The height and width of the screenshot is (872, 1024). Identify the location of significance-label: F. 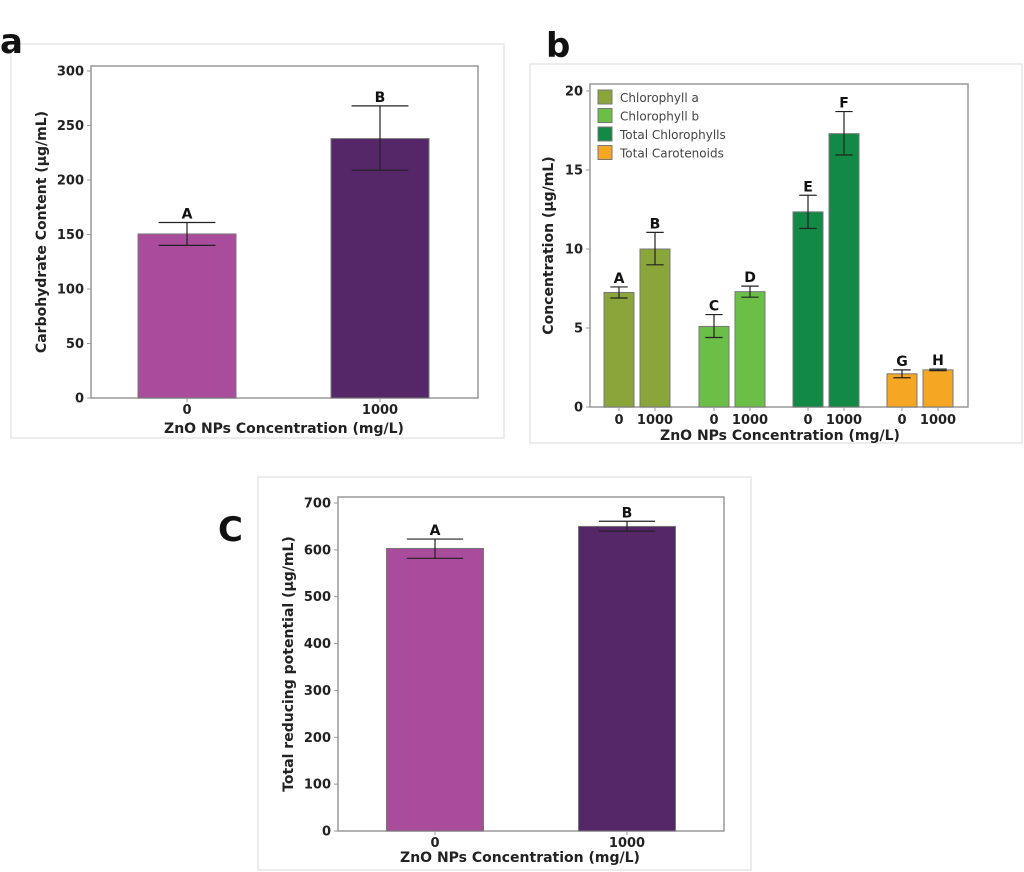
(844, 104).